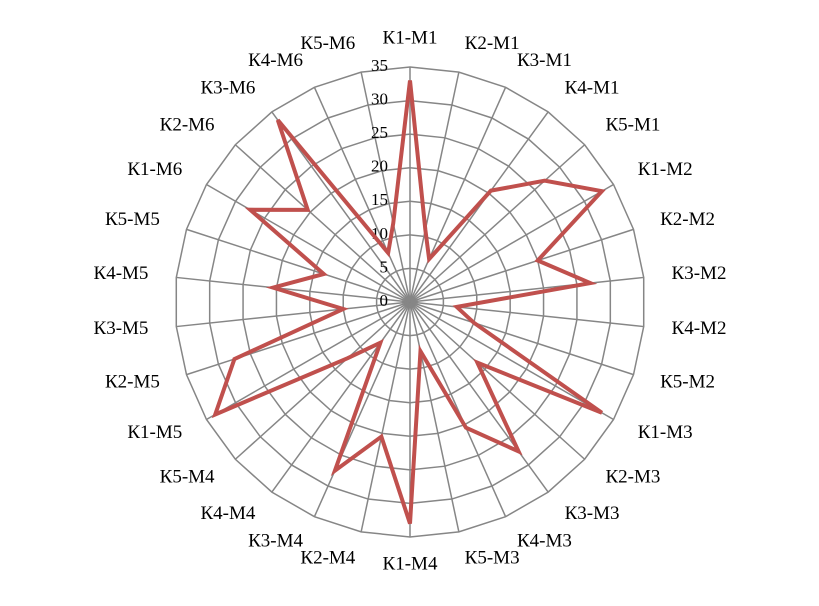 This screenshot has height=606, width=819. Describe the element at coordinates (699, 273) in the screenshot. I see `category-label: К3-М2` at that location.